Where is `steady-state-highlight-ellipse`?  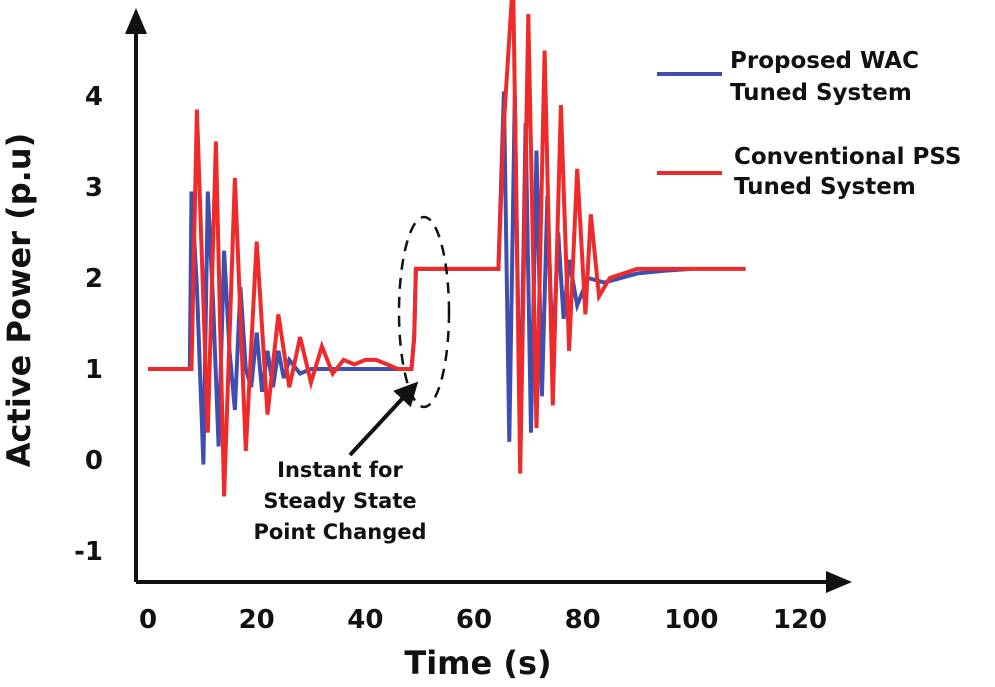
steady-state-highlight-ellipse is located at coordinates (424, 312).